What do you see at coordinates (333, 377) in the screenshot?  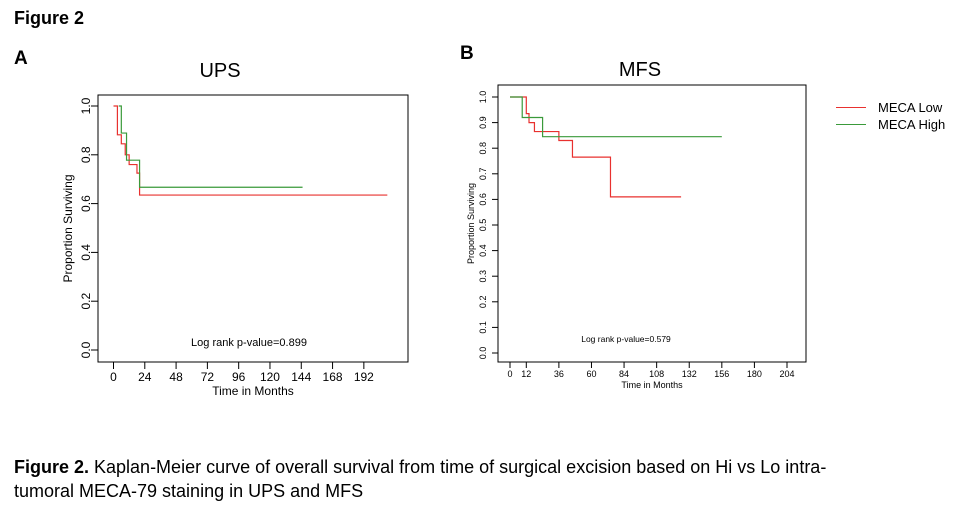 I see `chart-a-x-tick-label: 168` at bounding box center [333, 377].